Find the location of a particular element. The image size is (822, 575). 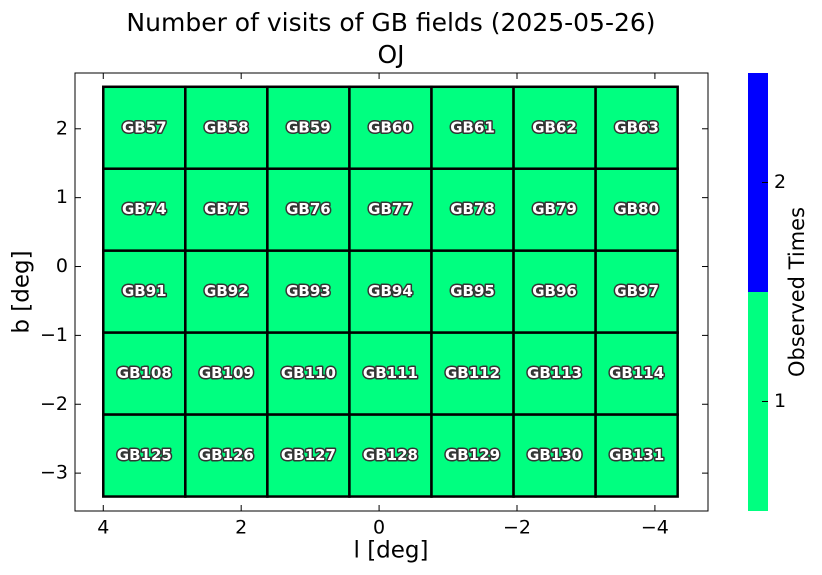

field-label: GB74 is located at coordinates (144, 209).